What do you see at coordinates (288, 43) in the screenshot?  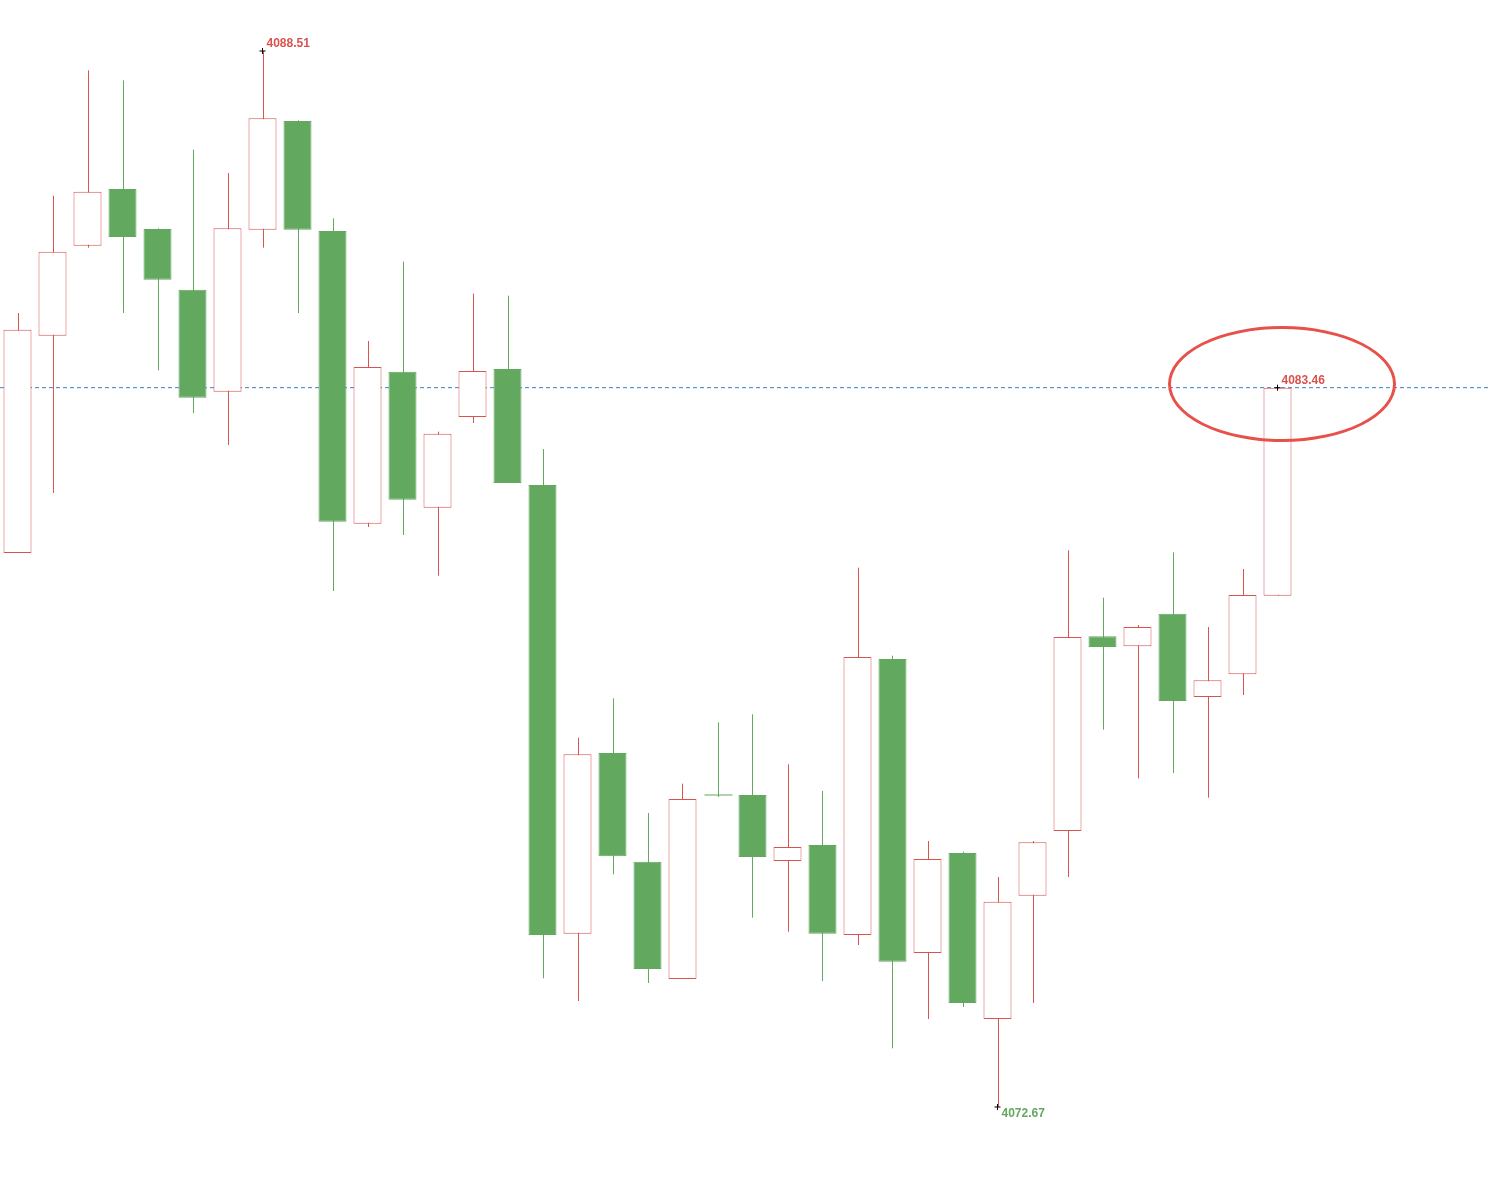 I see `text: 4088.51` at bounding box center [288, 43].